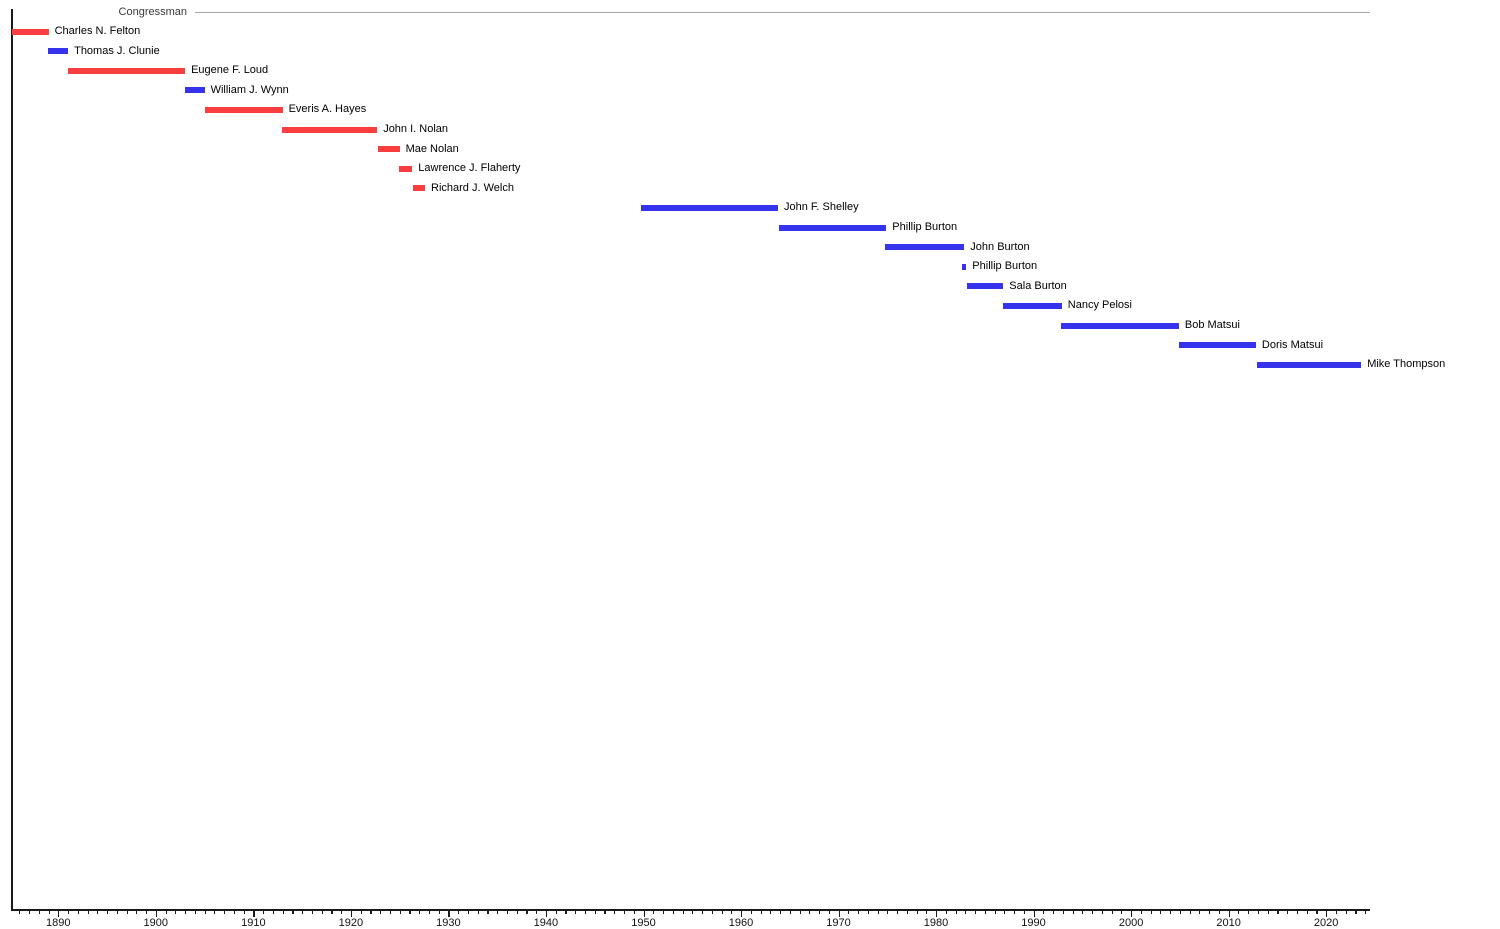  Describe the element at coordinates (1212, 325) in the screenshot. I see `term-label: Bob Matsui` at that location.